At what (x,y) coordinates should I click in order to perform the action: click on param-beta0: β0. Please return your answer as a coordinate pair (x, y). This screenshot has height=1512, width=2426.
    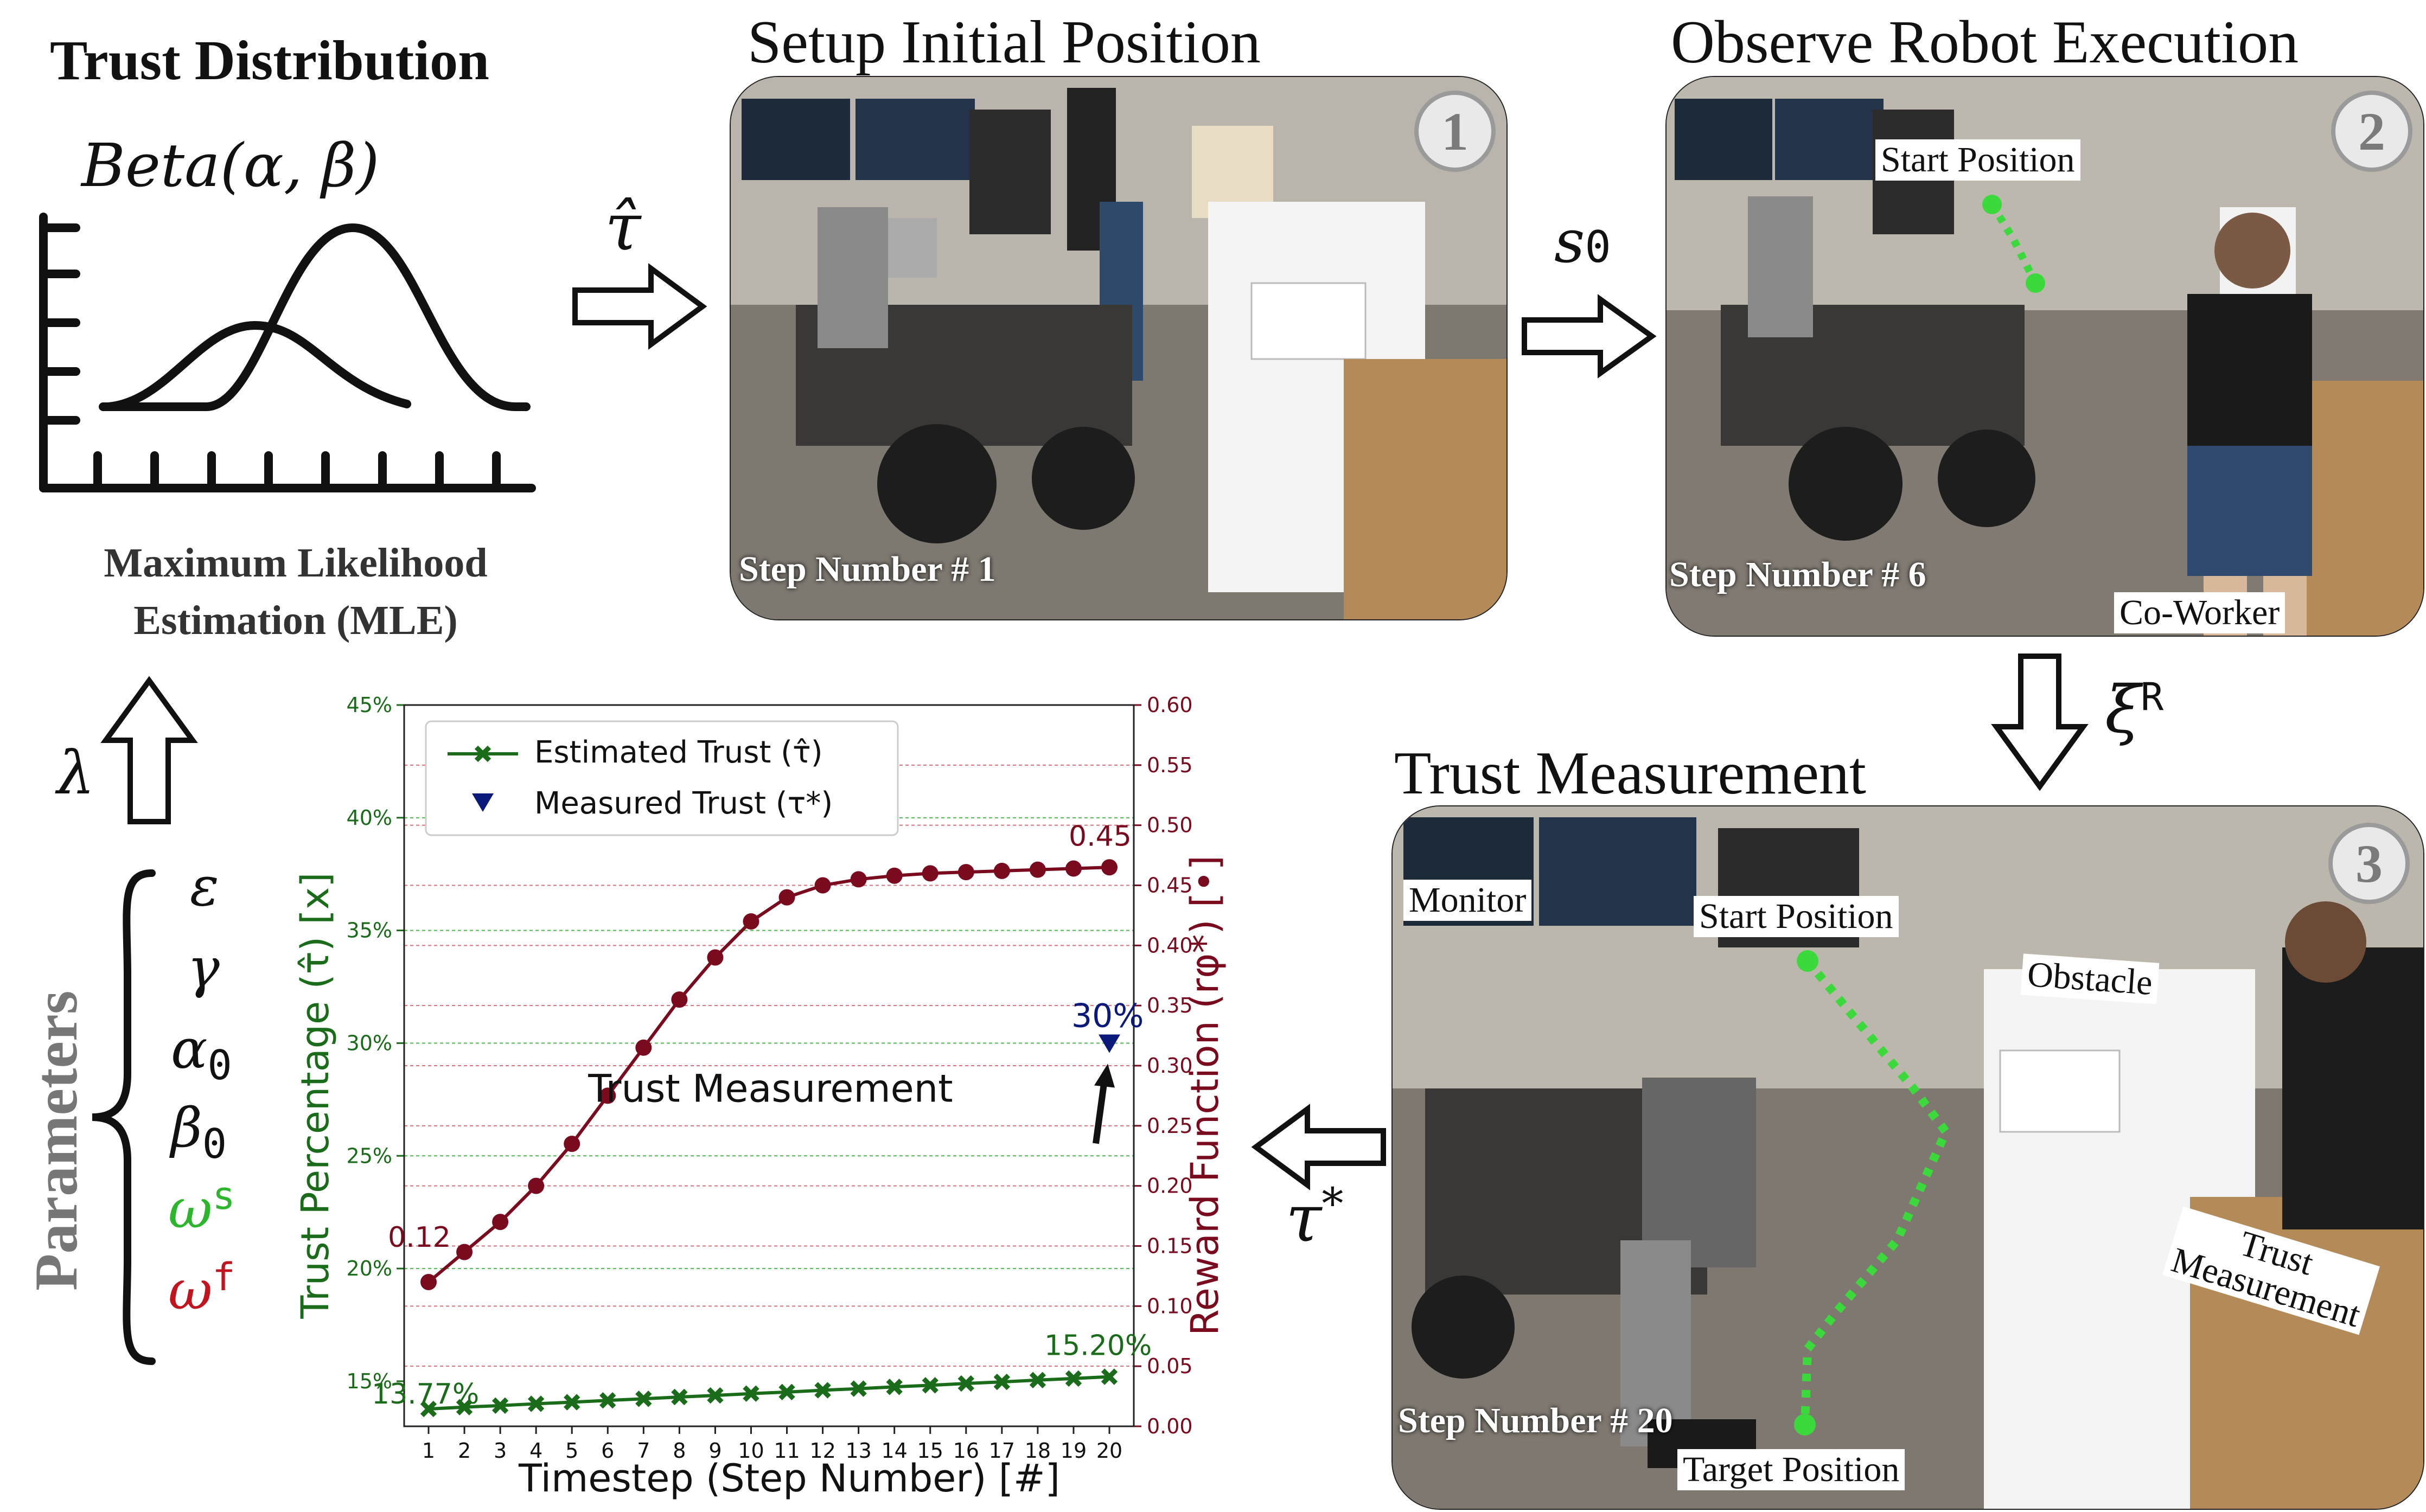
    Looking at the image, I should click on (199, 1133).